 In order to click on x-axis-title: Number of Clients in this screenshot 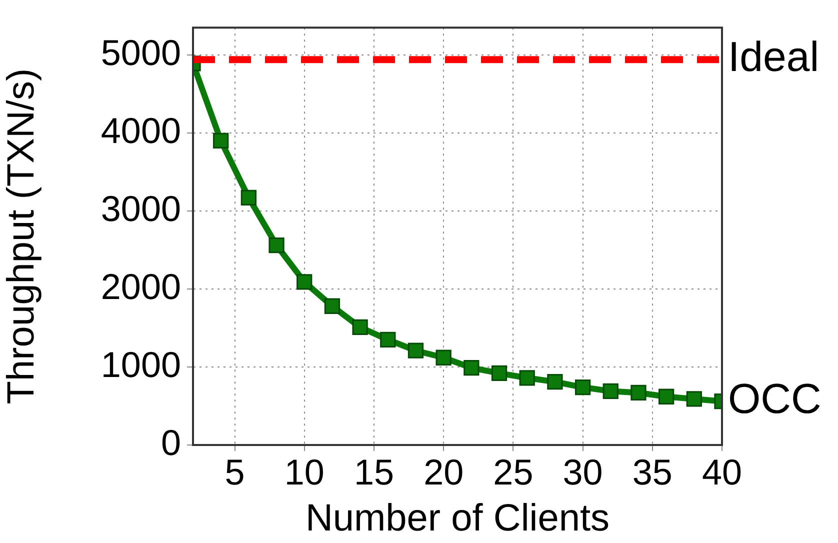, I will do `click(457, 519)`.